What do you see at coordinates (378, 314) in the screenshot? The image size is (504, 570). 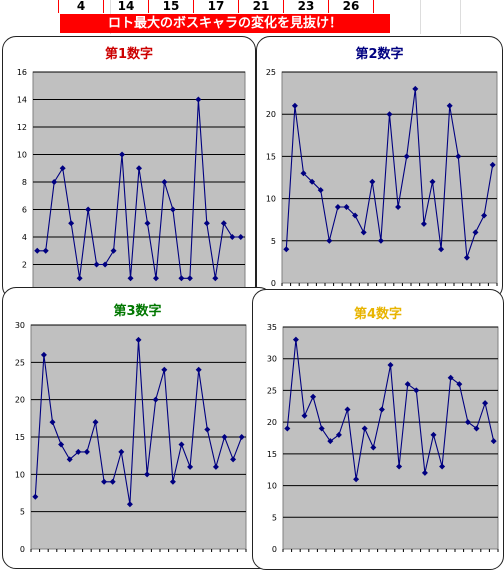 I see `chart-title: 第4数字` at bounding box center [378, 314].